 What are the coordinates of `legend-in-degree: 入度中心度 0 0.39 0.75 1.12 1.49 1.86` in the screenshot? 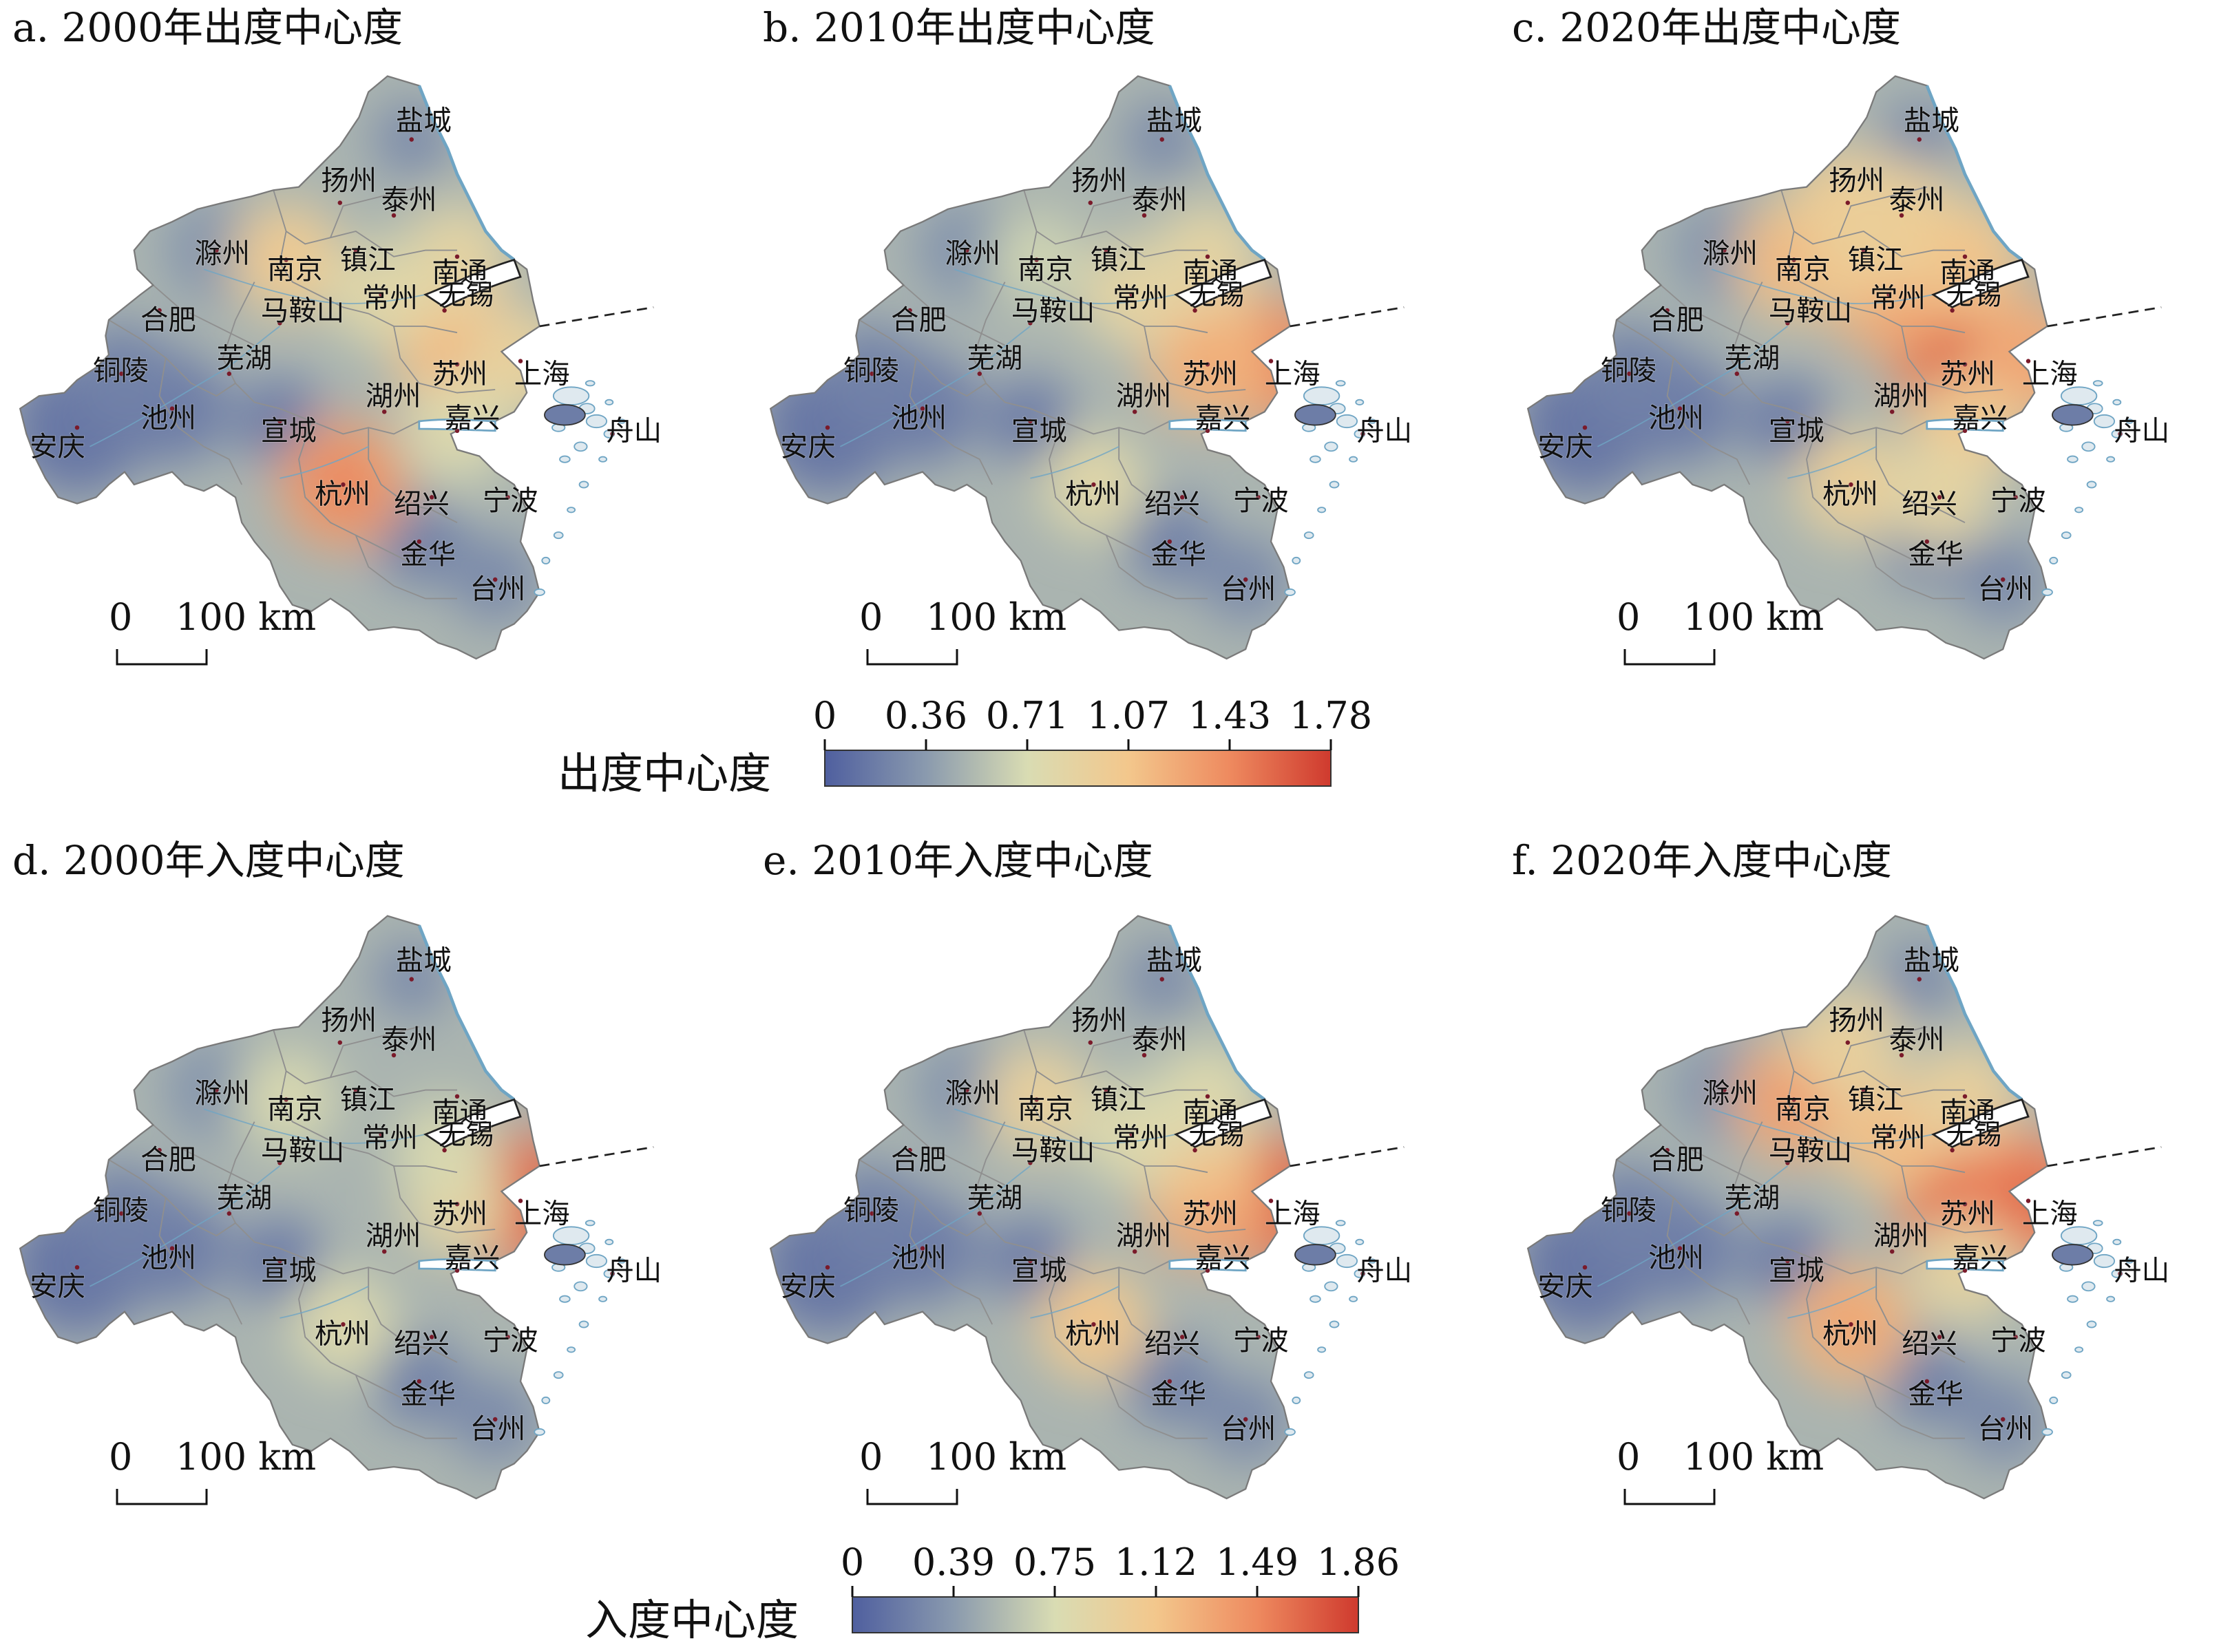 It's located at (992, 1592).